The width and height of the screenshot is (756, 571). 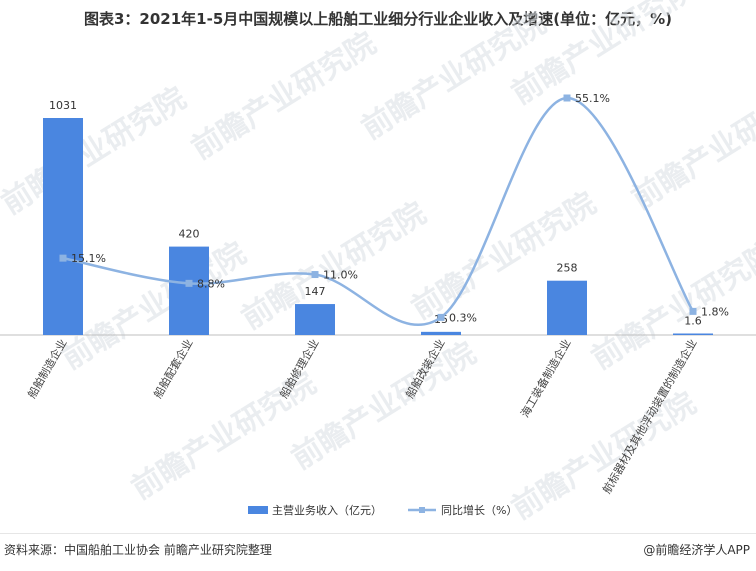 What do you see at coordinates (189, 234) in the screenshot?
I see `bar-value-label: 420` at bounding box center [189, 234].